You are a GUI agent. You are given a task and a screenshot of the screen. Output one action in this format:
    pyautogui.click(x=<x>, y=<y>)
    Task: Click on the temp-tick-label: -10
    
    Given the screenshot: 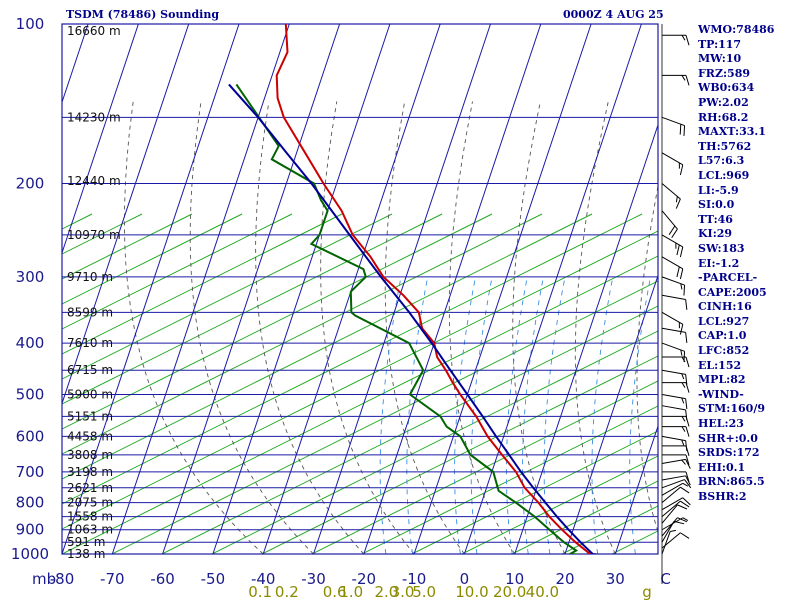 What is the action you would take?
    pyautogui.click(x=414, y=579)
    